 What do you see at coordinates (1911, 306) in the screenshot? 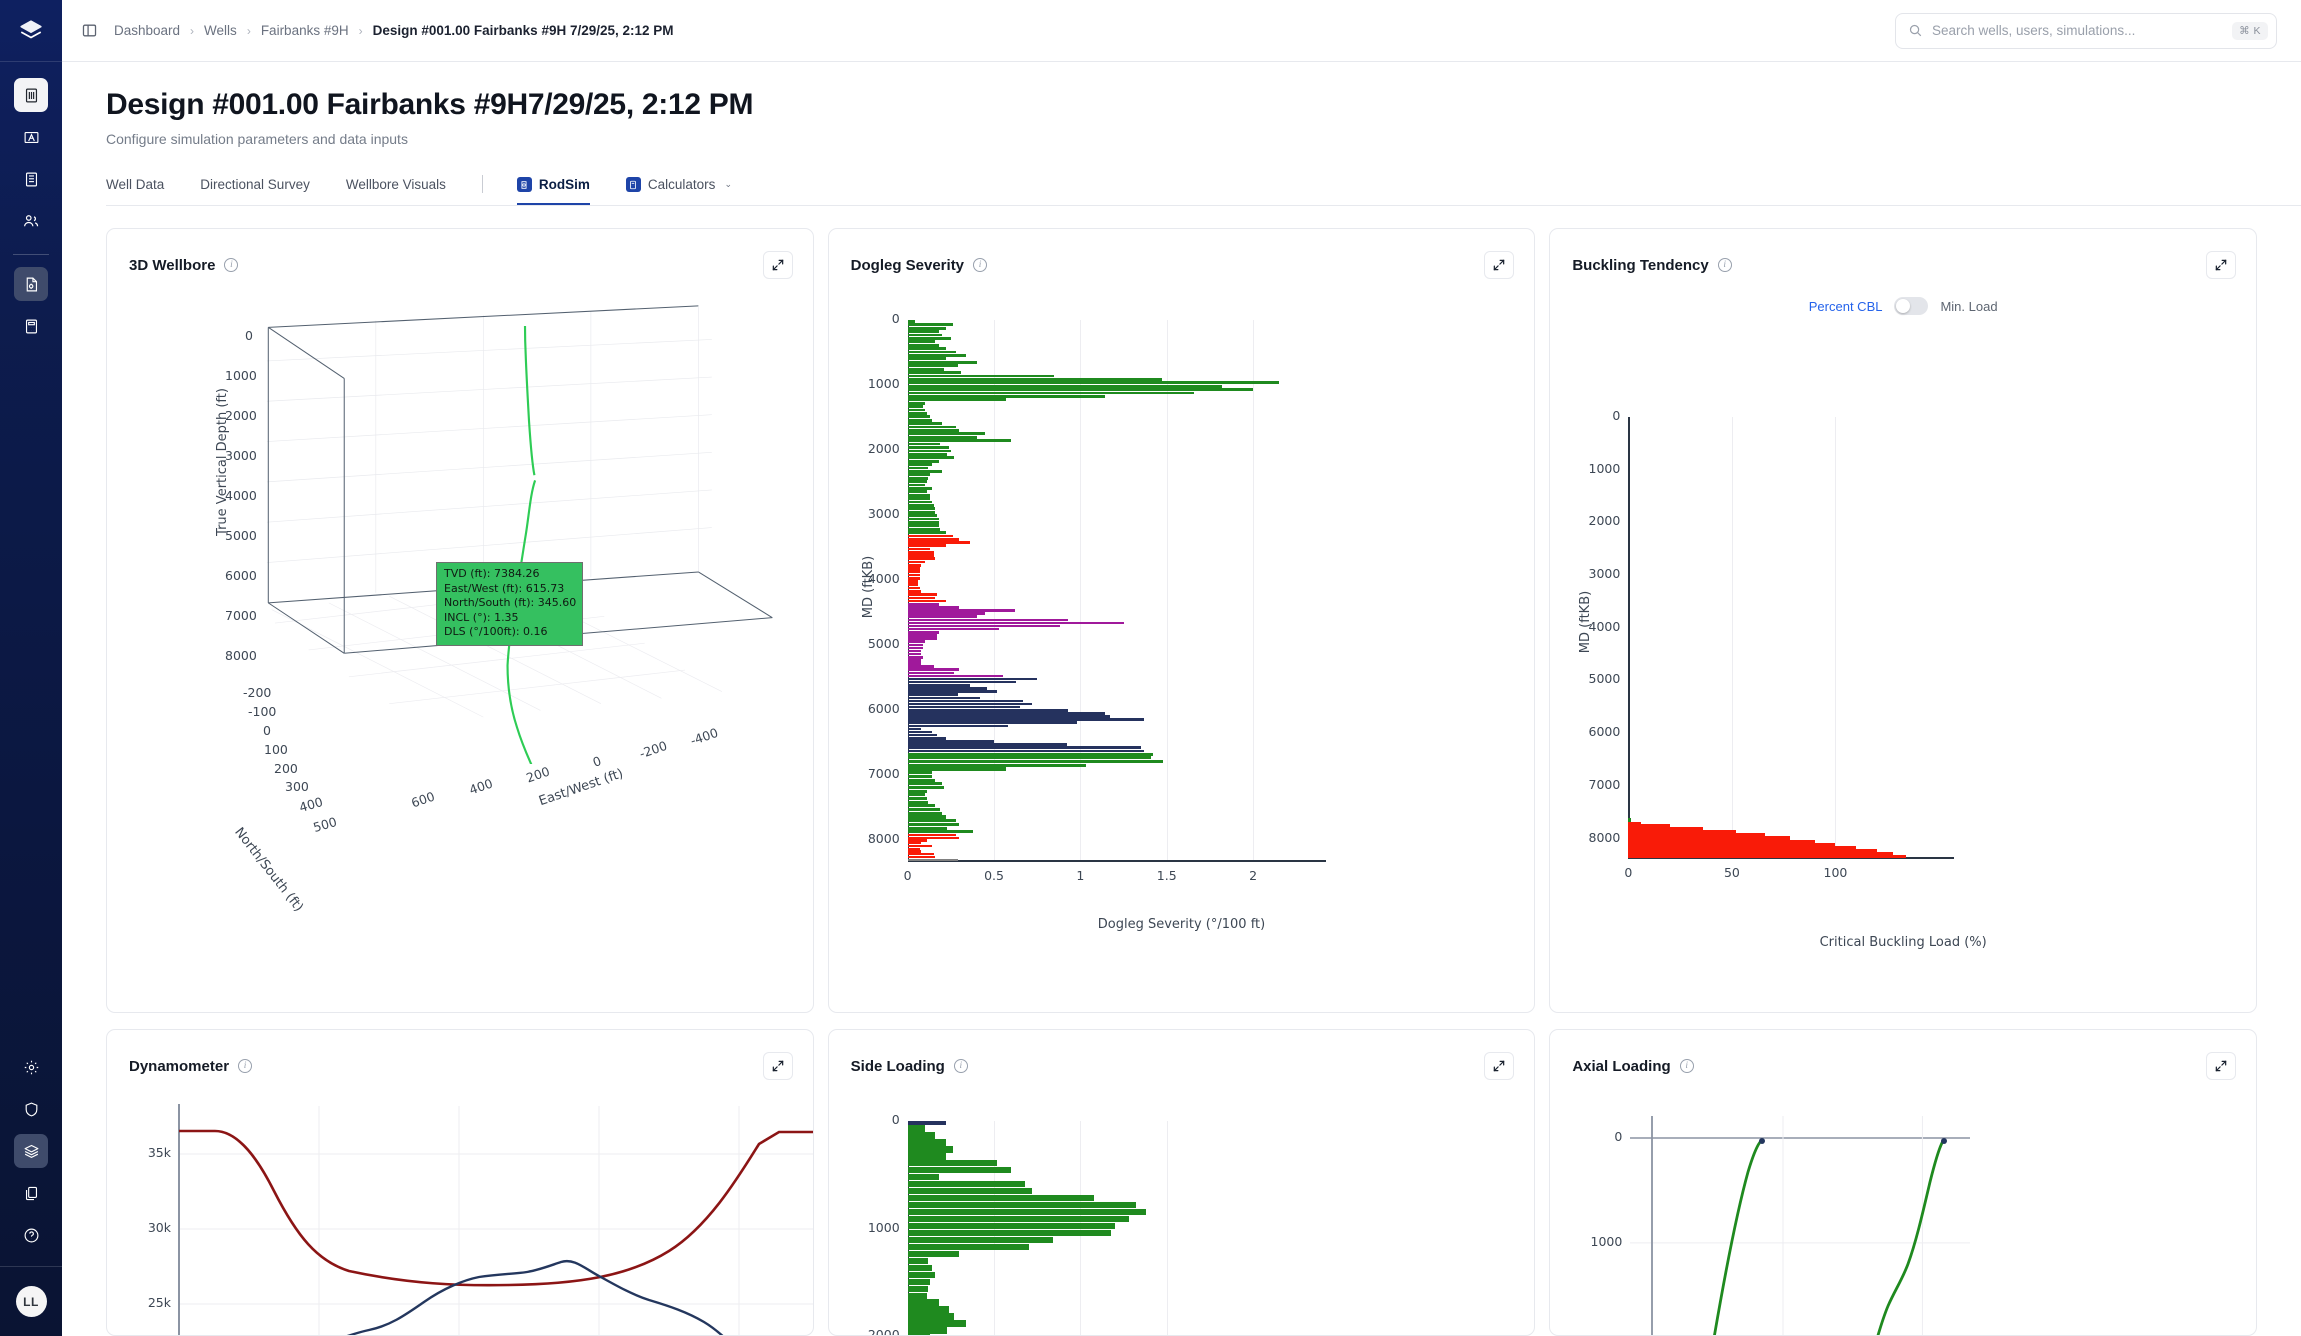
I see `toggle-switch` at bounding box center [1911, 306].